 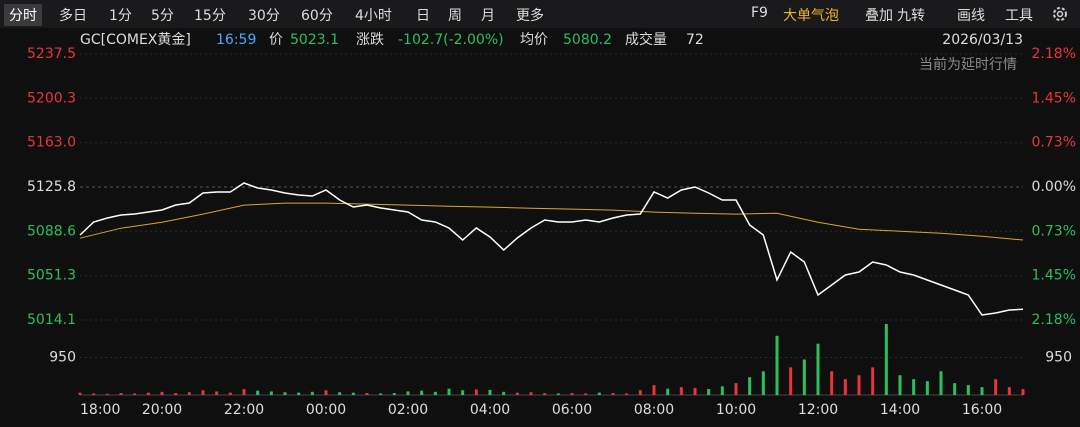 What do you see at coordinates (210, 16) in the screenshot?
I see `tab: 15分` at bounding box center [210, 16].